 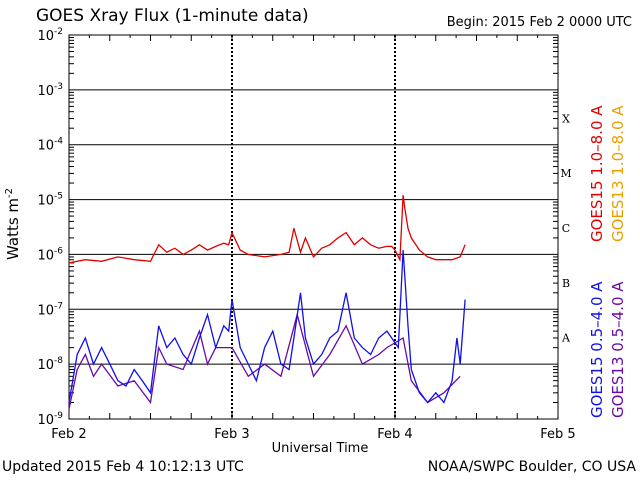 What do you see at coordinates (566, 338) in the screenshot?
I see `flare-class-a: A` at bounding box center [566, 338].